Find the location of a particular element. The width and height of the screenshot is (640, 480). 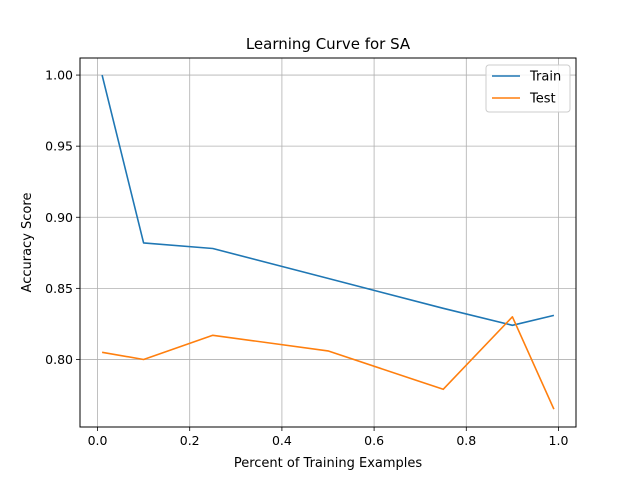

y-tick-label: 0.80 is located at coordinates (59, 359).